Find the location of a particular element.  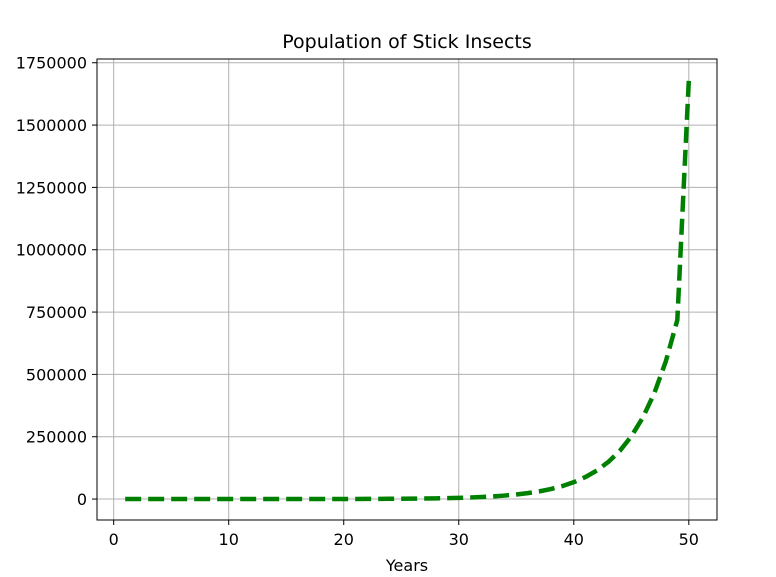

y-tick-label: 1250000 is located at coordinates (51, 187).